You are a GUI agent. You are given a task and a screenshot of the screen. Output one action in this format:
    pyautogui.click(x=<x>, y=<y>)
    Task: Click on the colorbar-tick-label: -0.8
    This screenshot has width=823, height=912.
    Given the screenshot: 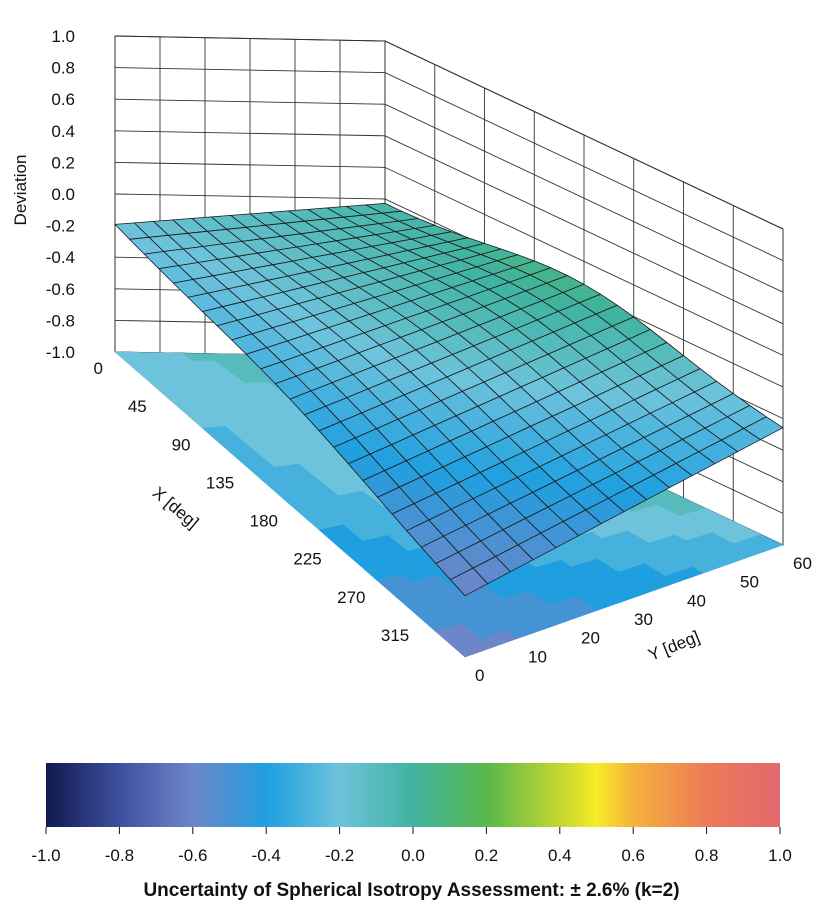 What is the action you would take?
    pyautogui.click(x=119, y=855)
    